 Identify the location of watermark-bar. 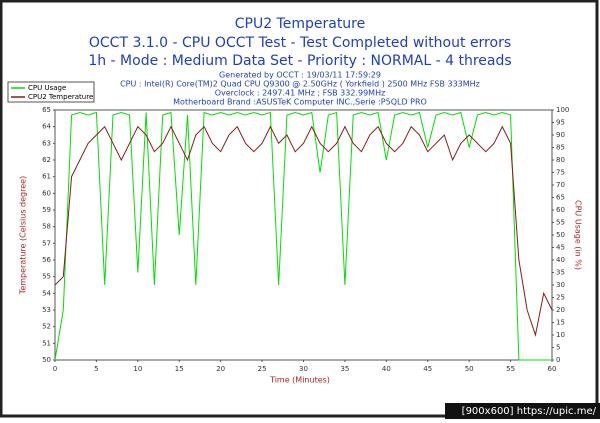
(522, 411).